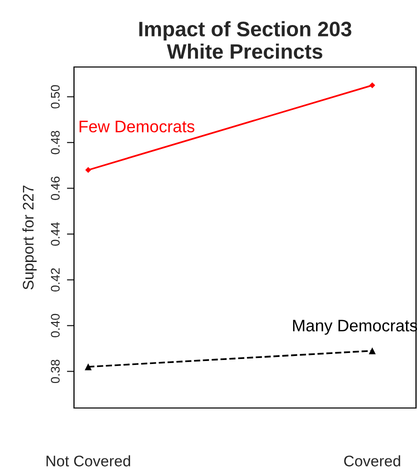  What do you see at coordinates (137, 126) in the screenshot?
I see `series-label: Few Democrats` at bounding box center [137, 126].